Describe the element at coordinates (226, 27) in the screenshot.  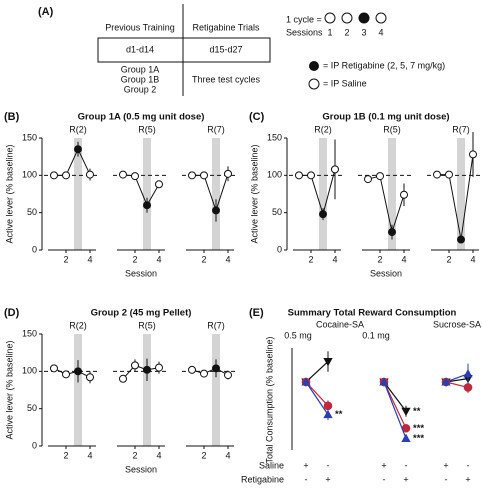
I see `table-header: Retigabine Trials` at that location.